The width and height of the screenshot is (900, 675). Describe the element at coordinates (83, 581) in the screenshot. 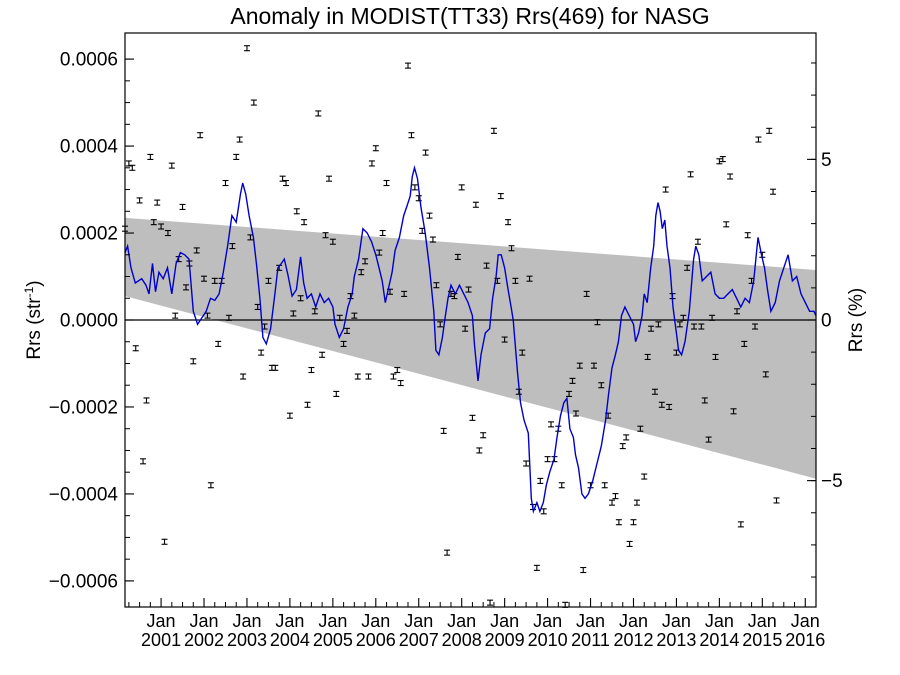

I see `y-tick-label: −0.0006` at that location.